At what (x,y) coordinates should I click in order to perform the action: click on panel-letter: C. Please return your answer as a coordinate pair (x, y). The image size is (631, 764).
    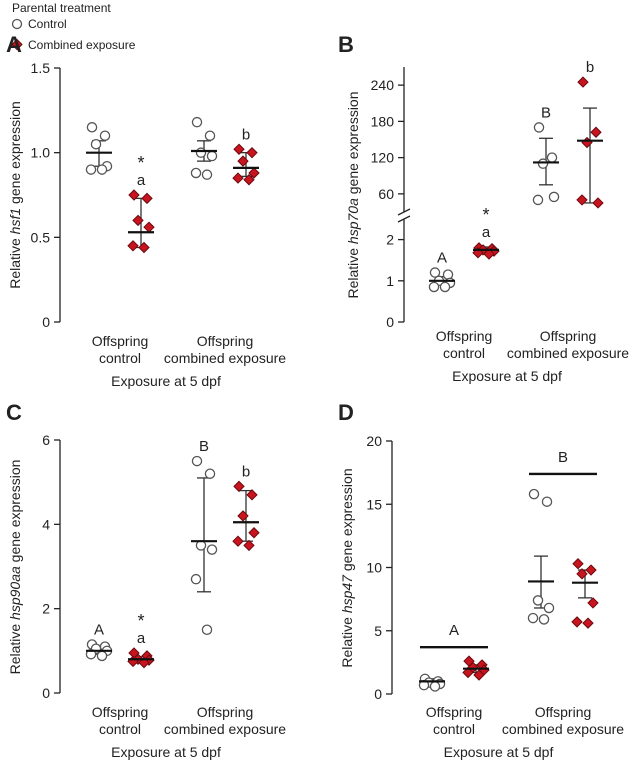
    Looking at the image, I should click on (14, 412).